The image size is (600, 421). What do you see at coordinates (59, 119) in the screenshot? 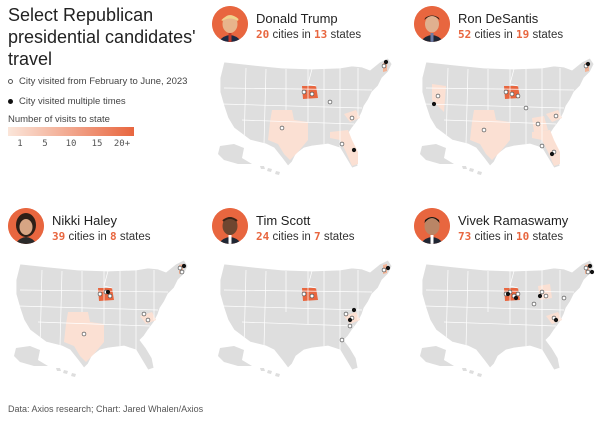
I see `scale-title: Number of visits to state` at bounding box center [59, 119].